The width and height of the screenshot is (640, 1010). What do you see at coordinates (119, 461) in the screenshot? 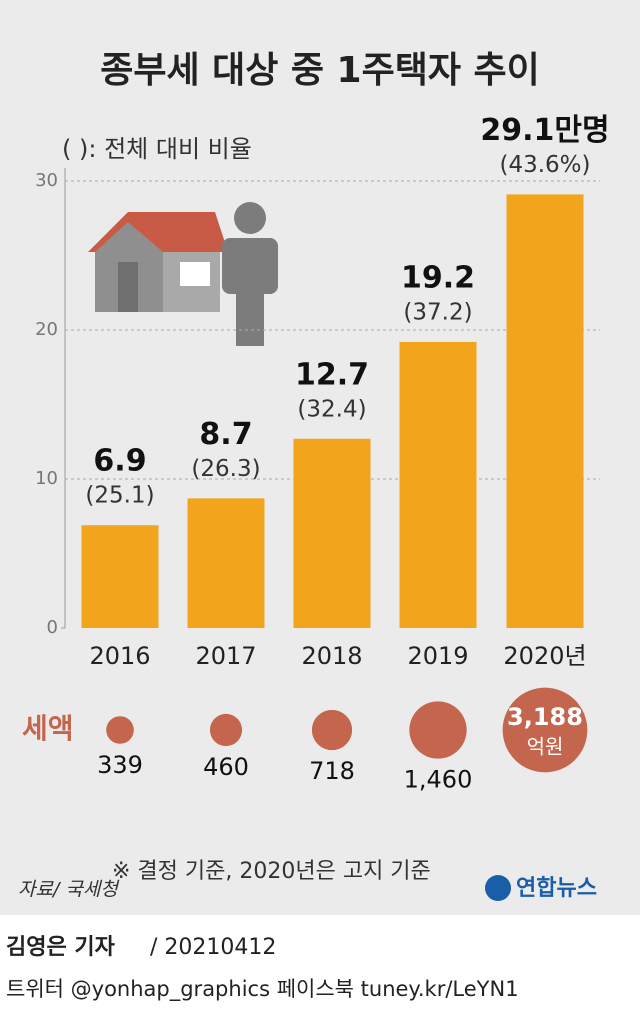
I see `value-label: 6.9` at bounding box center [119, 461].